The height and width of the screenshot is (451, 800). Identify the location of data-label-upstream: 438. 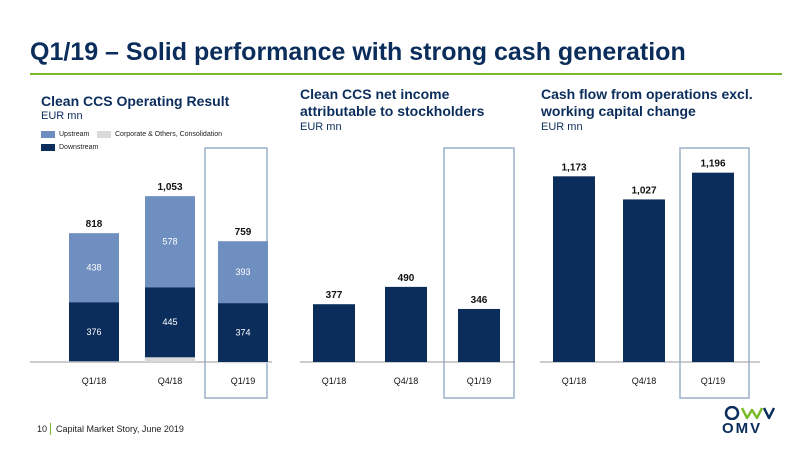
(93, 268).